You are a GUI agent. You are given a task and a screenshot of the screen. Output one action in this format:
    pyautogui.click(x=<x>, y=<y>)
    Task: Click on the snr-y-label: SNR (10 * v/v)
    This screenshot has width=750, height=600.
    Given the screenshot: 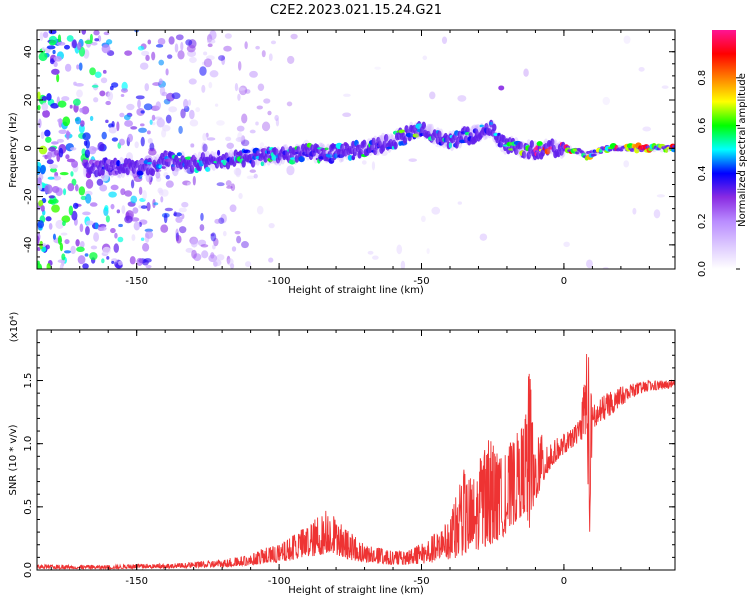 What is the action you would take?
    pyautogui.click(x=13, y=459)
    